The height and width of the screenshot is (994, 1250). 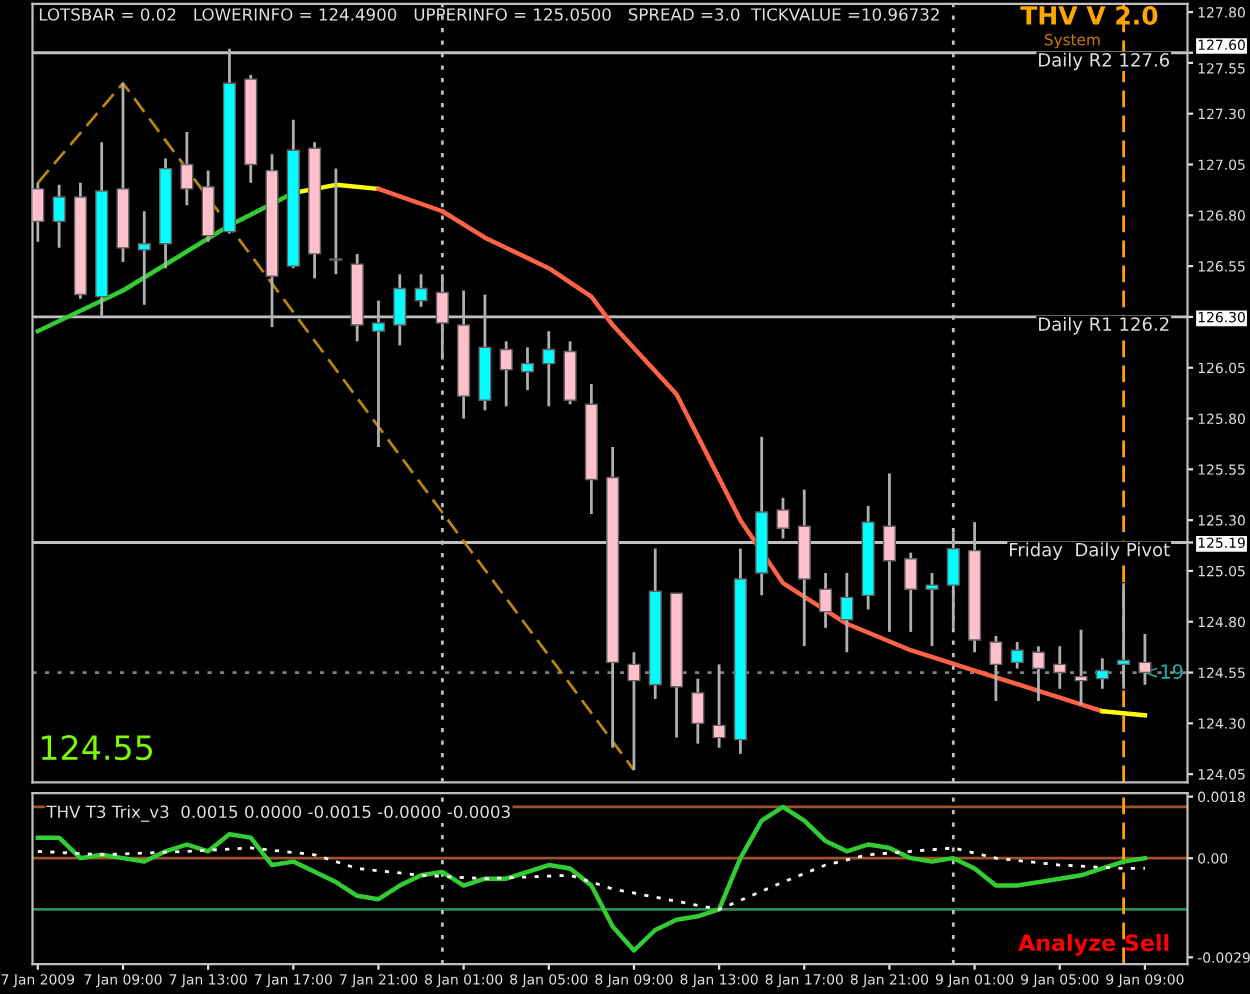 I want to click on annotation: 124.55, so click(x=96, y=748).